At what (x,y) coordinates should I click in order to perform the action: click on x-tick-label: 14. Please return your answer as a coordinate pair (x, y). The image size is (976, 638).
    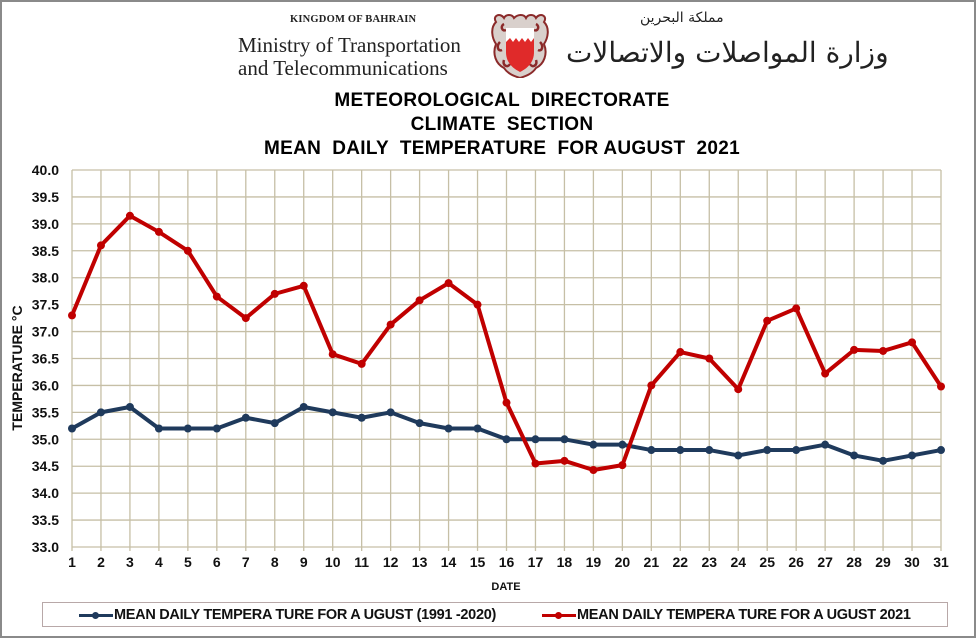
    Looking at the image, I should click on (449, 562).